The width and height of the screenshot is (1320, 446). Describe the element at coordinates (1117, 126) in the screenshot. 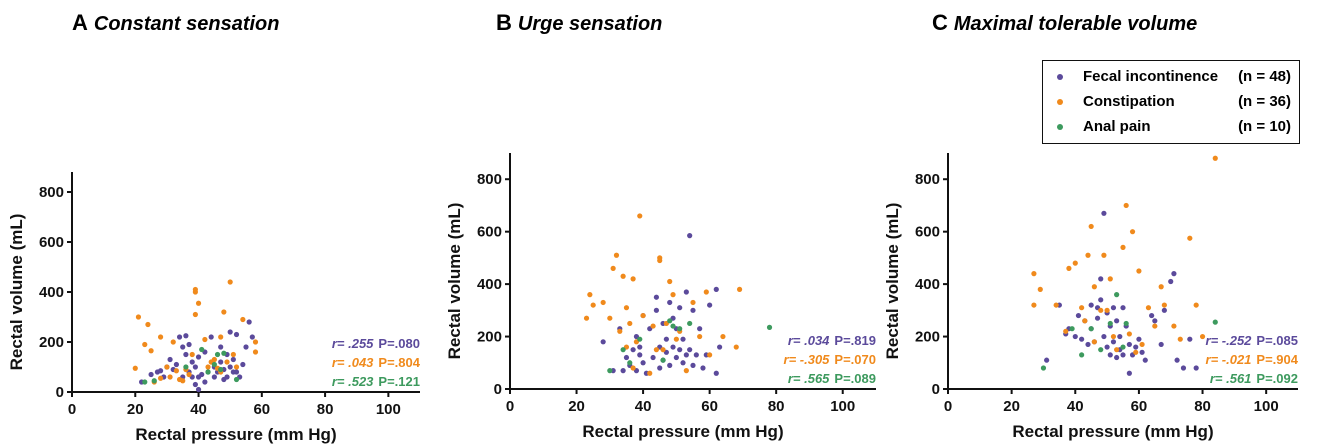

I see `legend-label: Anal pain` at that location.